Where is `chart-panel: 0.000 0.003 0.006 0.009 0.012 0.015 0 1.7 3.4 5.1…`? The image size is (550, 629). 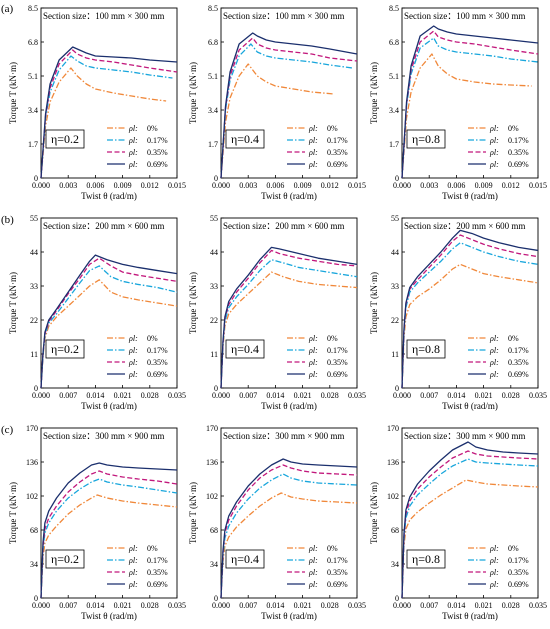 chart-panel: 0.000 0.003 0.006 0.009 0.012 0.015 0 1.7 3.4 5.1… is located at coordinates (458, 102).